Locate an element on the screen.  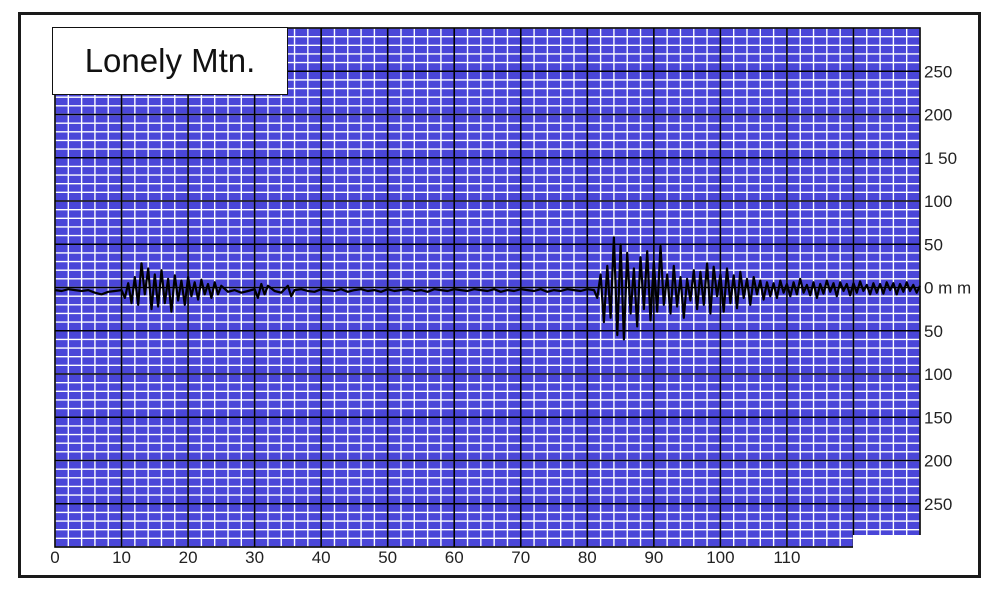
y-tick-label: 150 is located at coordinates (938, 417).